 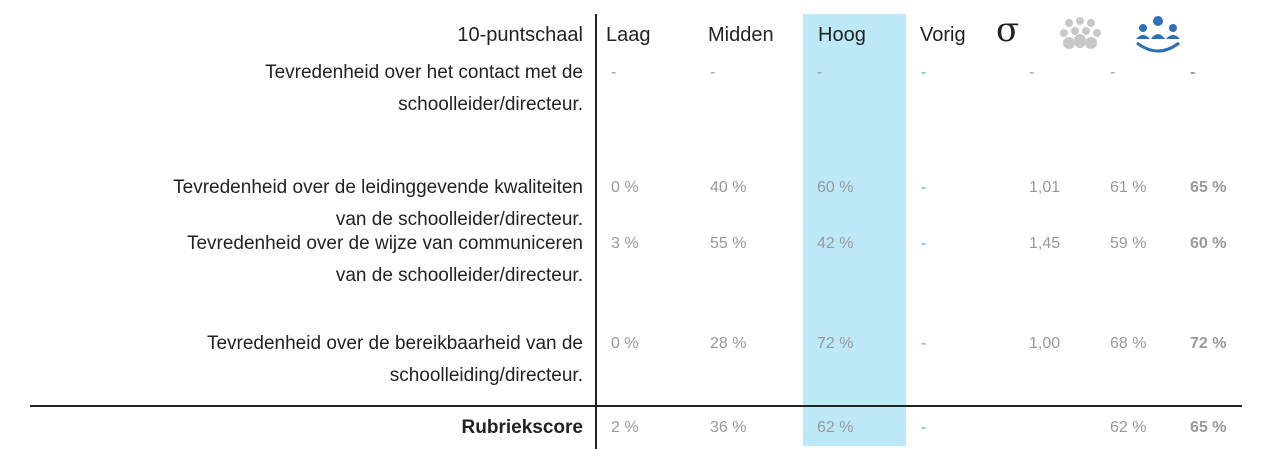 What do you see at coordinates (1045, 343) in the screenshot?
I see `cell: 1,00` at bounding box center [1045, 343].